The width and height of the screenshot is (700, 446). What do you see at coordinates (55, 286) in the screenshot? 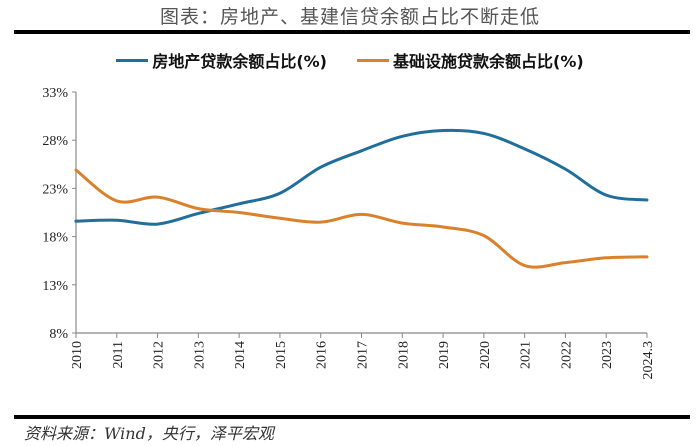
I see `y-tick-label: 13%` at bounding box center [55, 286].